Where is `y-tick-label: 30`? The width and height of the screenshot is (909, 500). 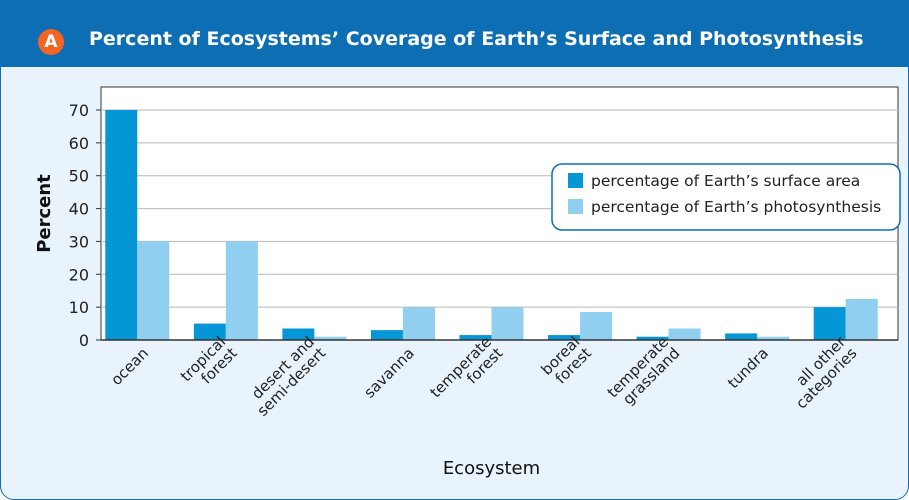 y-tick-label: 30 is located at coordinates (79, 241).